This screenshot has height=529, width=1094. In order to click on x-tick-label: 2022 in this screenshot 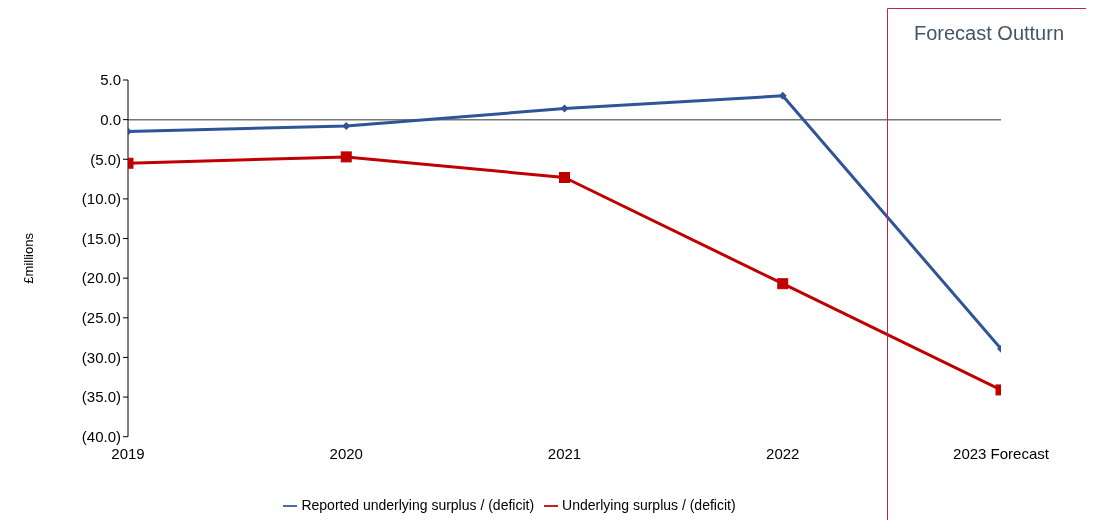, I will do `click(783, 454)`.